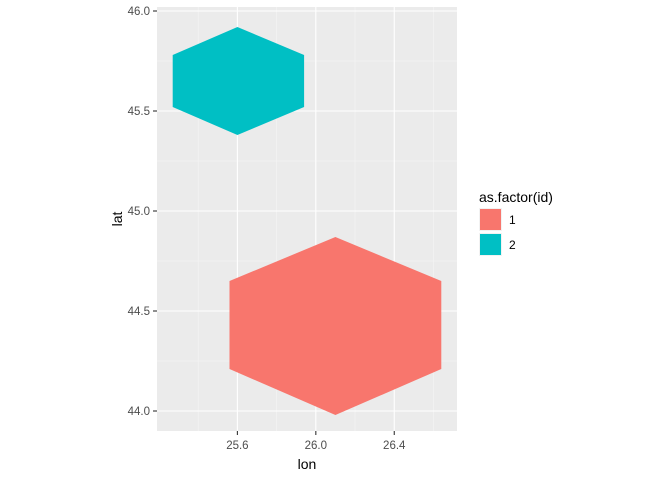 The width and height of the screenshot is (672, 480). I want to click on x-axis-title: lon, so click(307, 464).